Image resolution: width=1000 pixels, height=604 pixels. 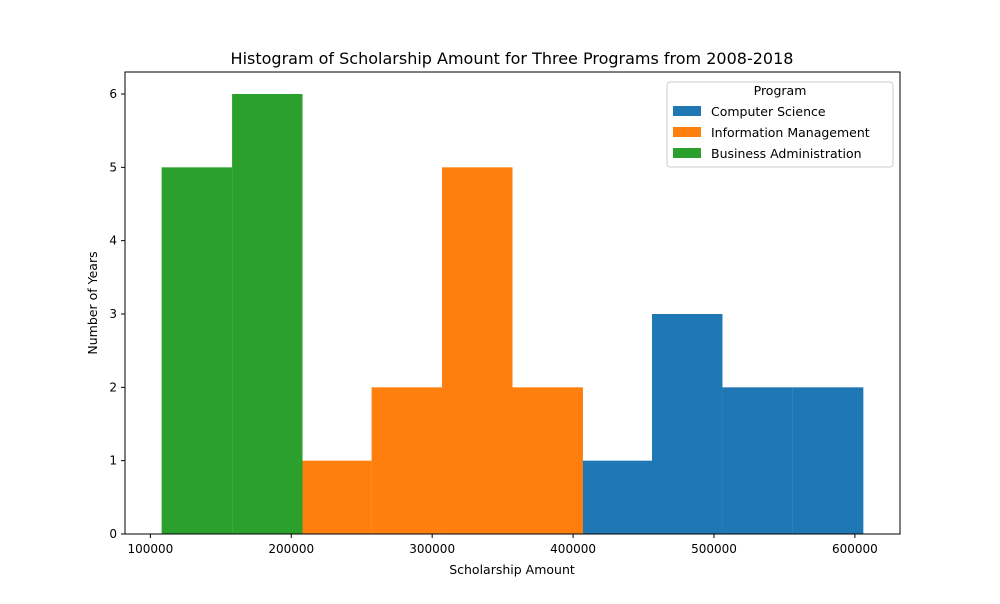 What do you see at coordinates (113, 167) in the screenshot?
I see `y-tick-label-5: 5` at bounding box center [113, 167].